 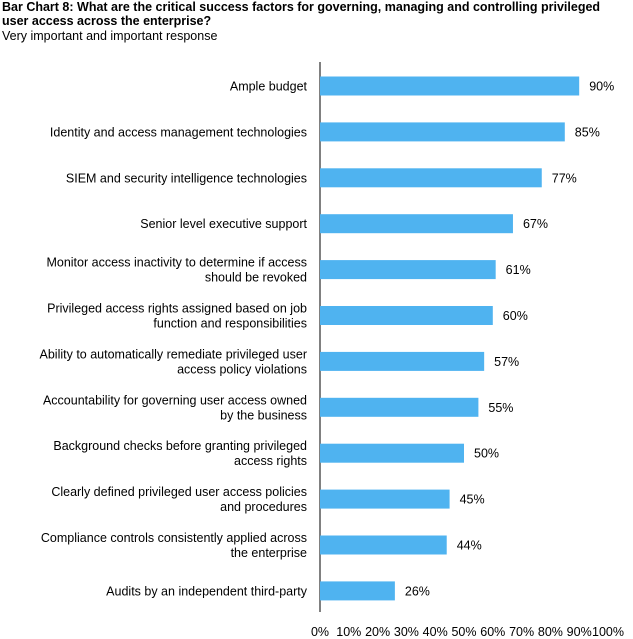 I want to click on category-label: should be revoked, so click(x=256, y=278).